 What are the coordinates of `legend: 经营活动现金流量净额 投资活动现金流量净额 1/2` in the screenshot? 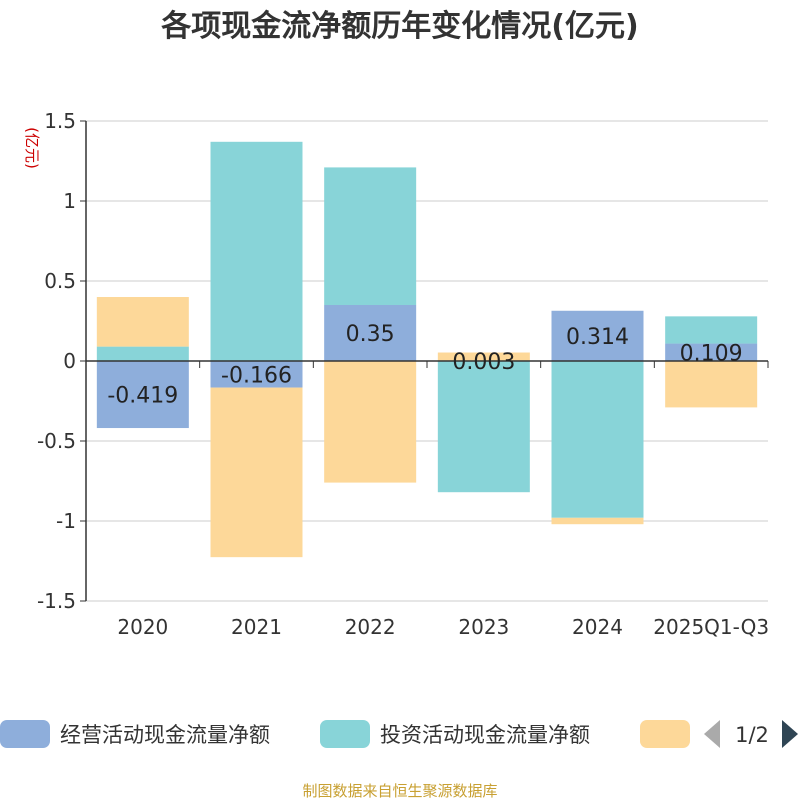 It's located at (399, 734).